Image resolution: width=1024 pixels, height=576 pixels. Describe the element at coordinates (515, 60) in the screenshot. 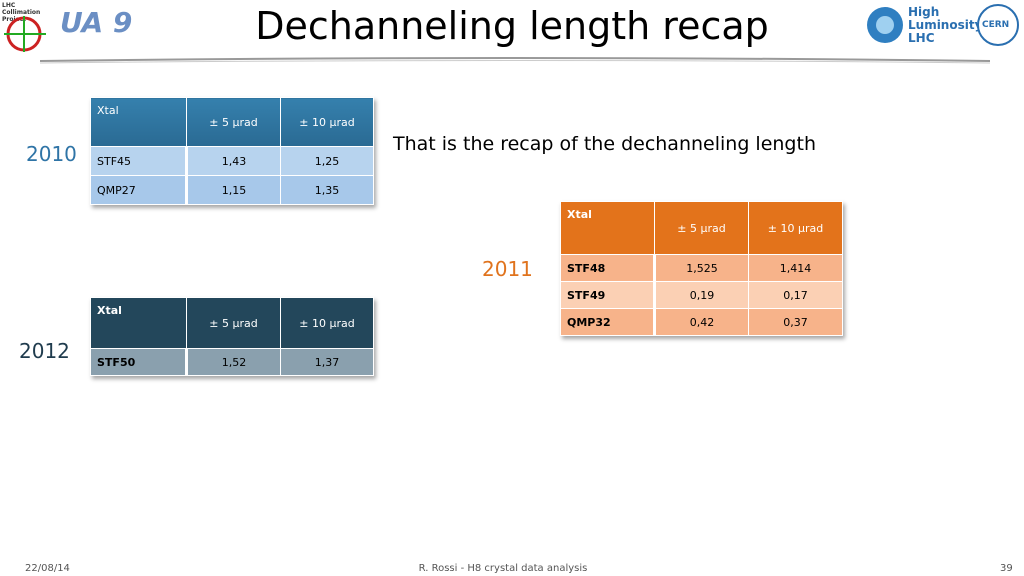

I see `header-rule` at that location.